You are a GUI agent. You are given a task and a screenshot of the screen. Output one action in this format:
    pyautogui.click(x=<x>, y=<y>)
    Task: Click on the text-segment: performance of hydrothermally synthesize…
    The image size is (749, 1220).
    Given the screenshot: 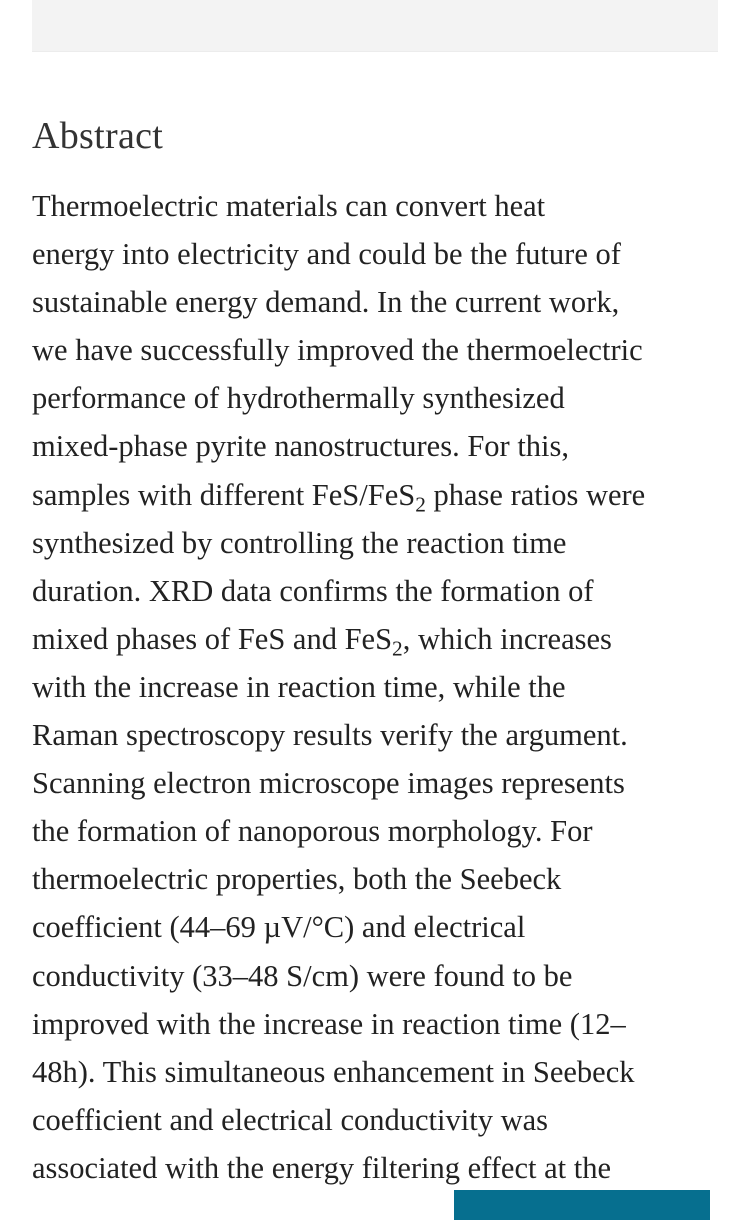 What is the action you would take?
    pyautogui.click(x=298, y=398)
    